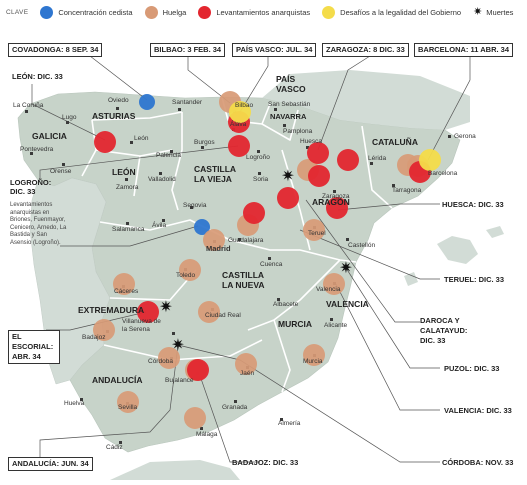 This screenshot has width=527, height=485. What do you see at coordinates (274, 50) in the screenshot?
I see `callout-pais-vasco: PAÍS VASCO: JUL. 34` at bounding box center [274, 50].